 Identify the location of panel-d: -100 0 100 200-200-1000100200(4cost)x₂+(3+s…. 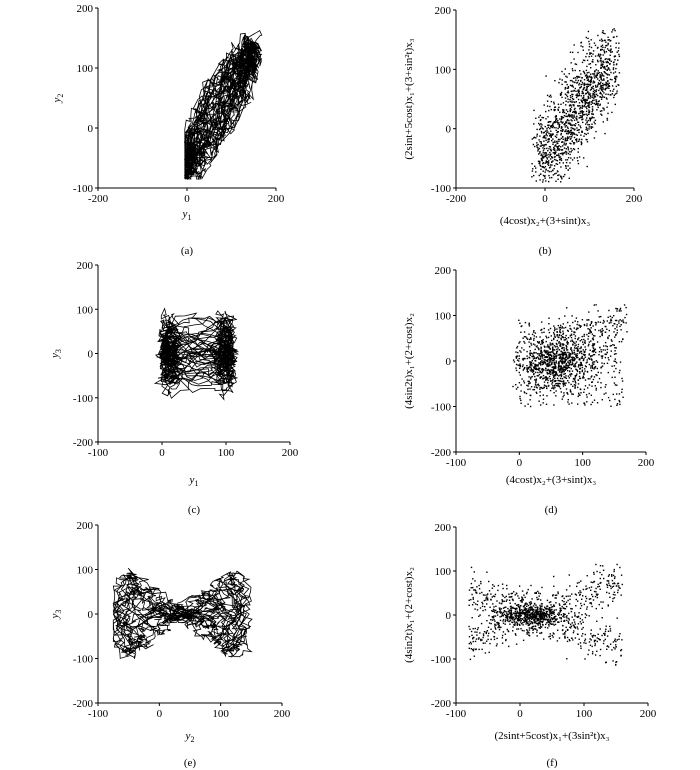
(529, 390).